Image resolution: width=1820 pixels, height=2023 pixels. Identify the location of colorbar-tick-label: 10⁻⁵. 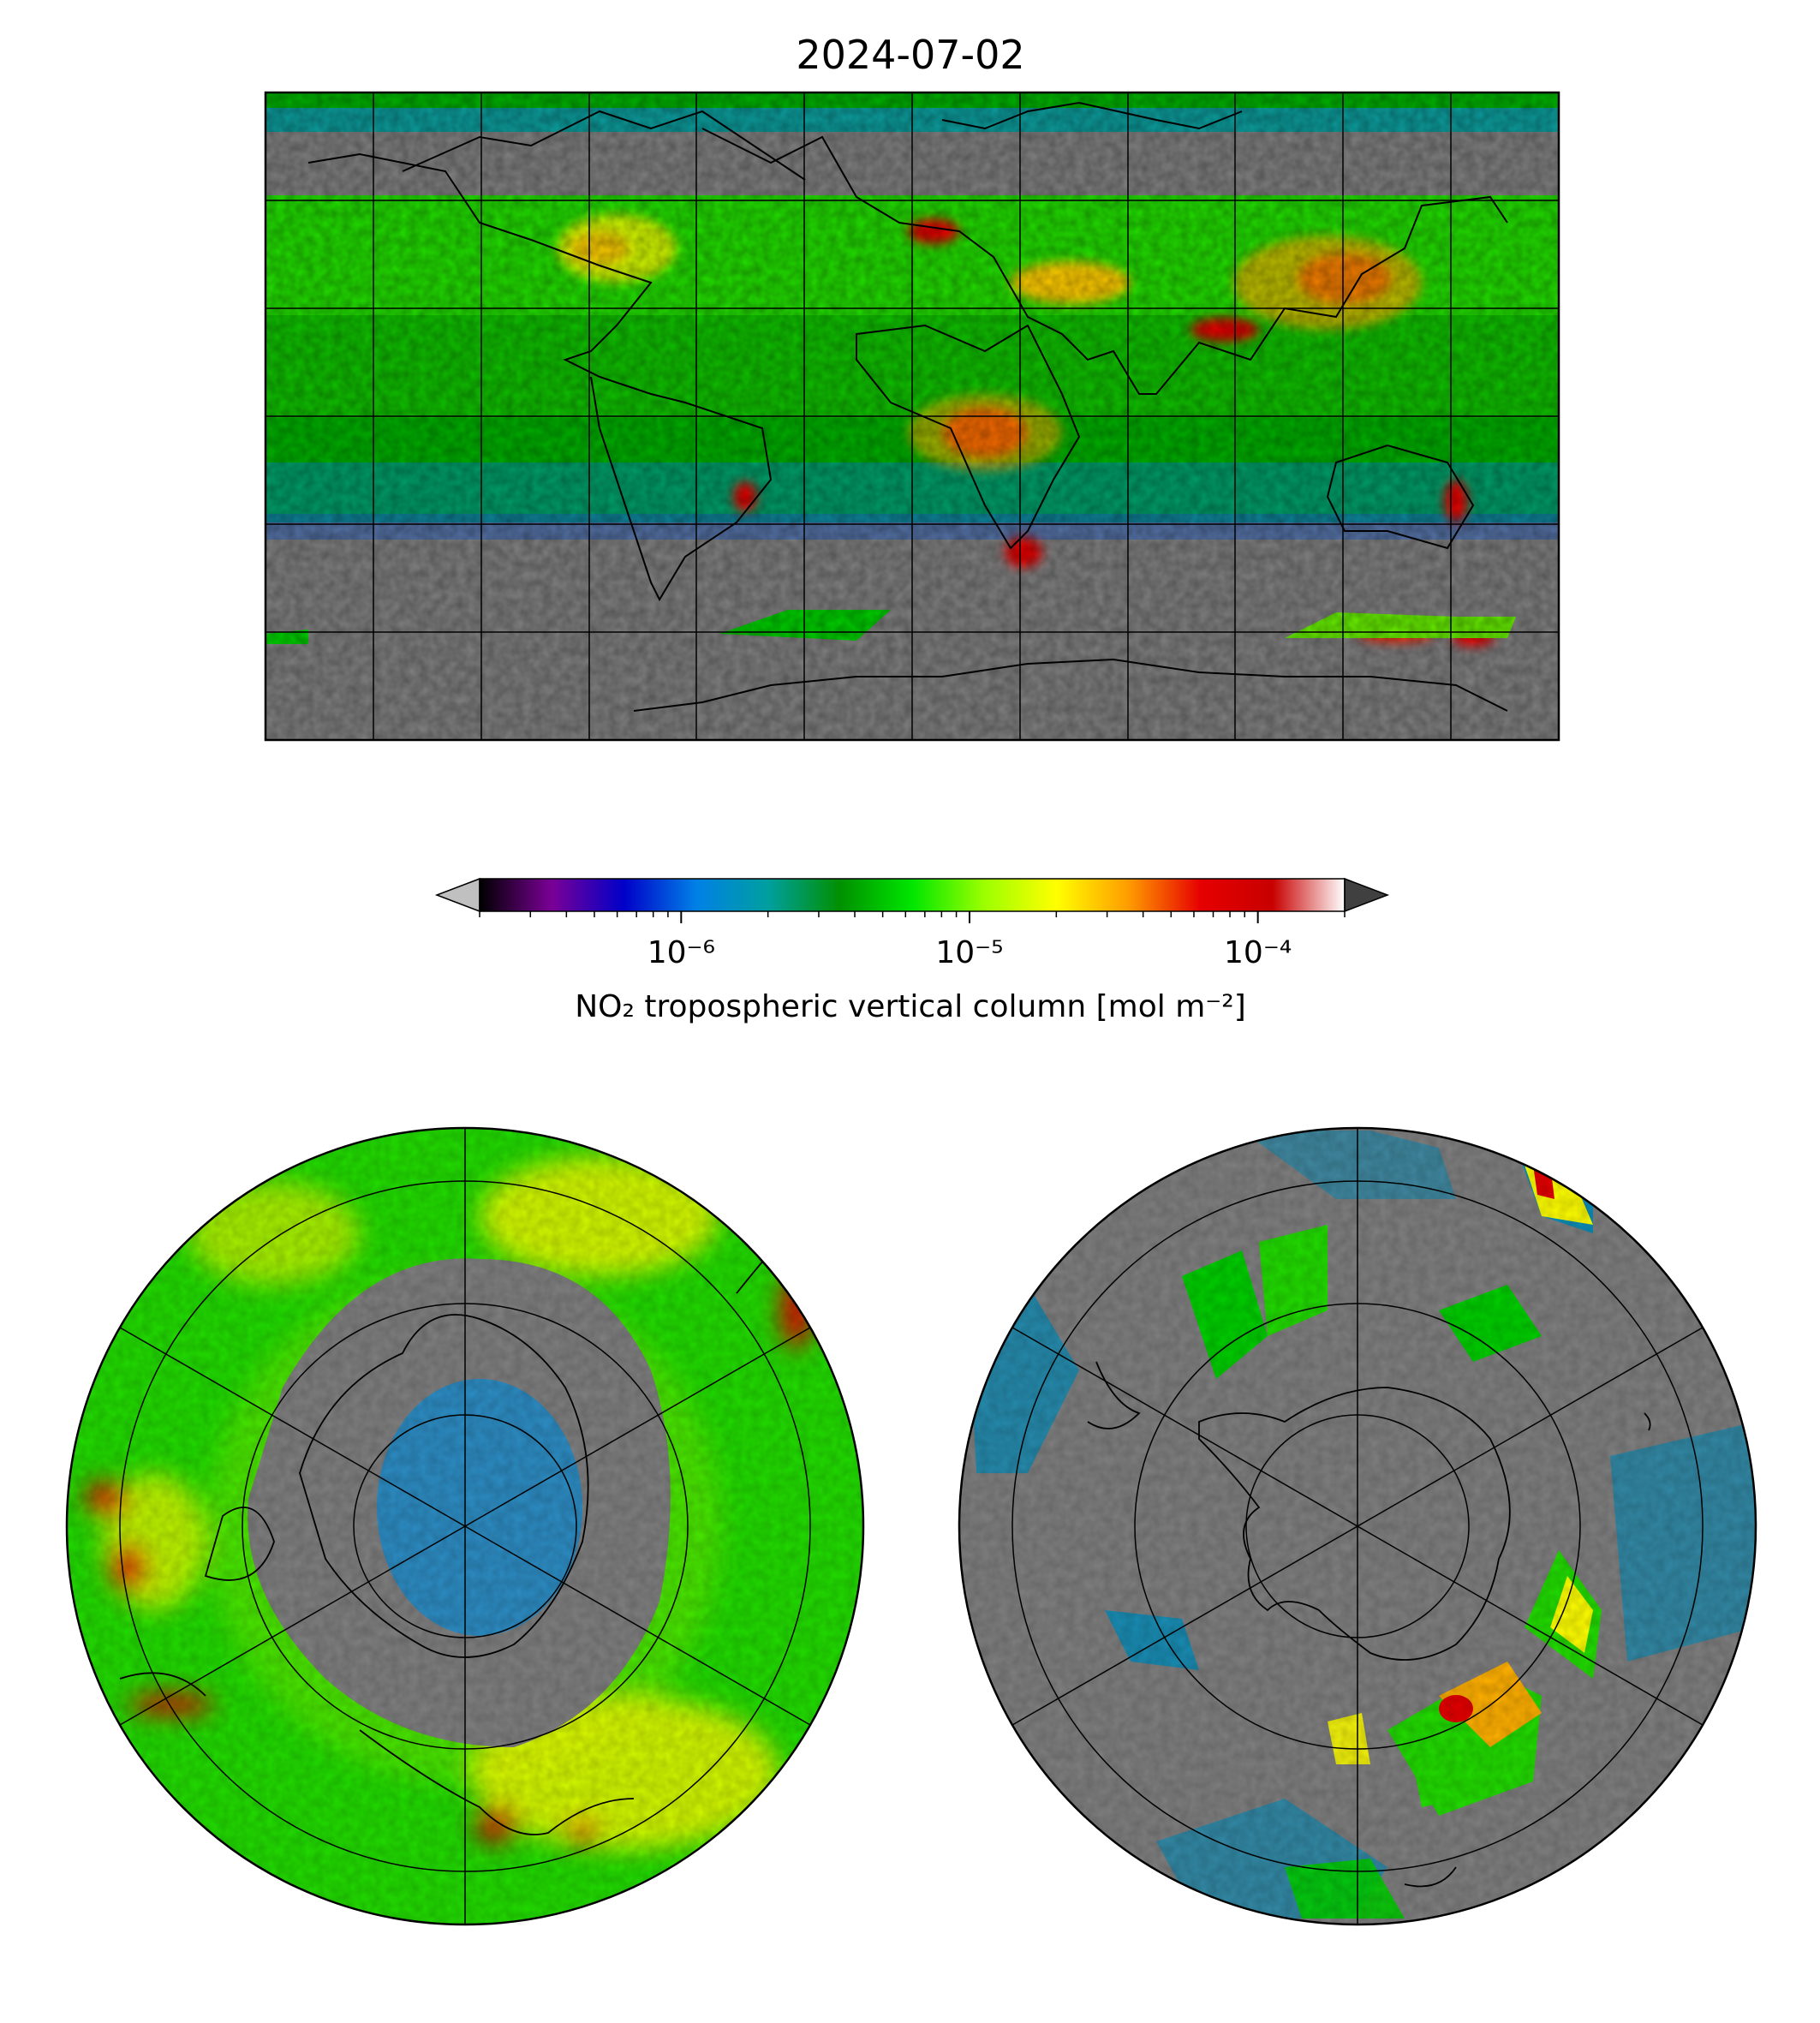
(969, 953).